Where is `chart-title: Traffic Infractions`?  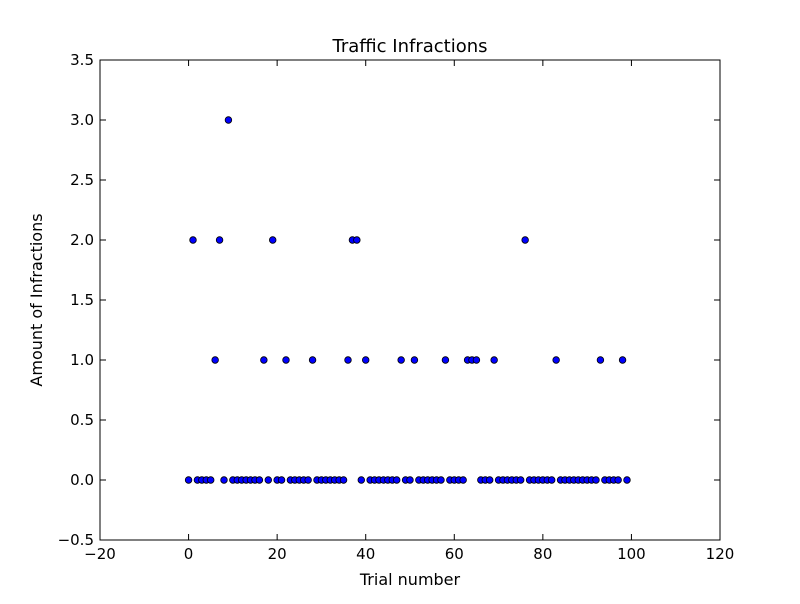 chart-title: Traffic Infractions is located at coordinates (409, 46).